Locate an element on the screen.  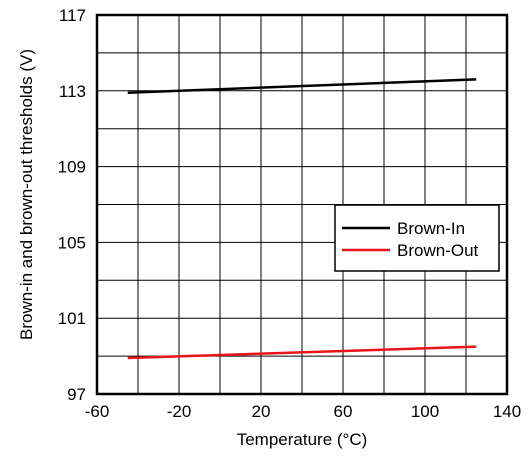
y-tick-label: 113 is located at coordinates (72, 91).